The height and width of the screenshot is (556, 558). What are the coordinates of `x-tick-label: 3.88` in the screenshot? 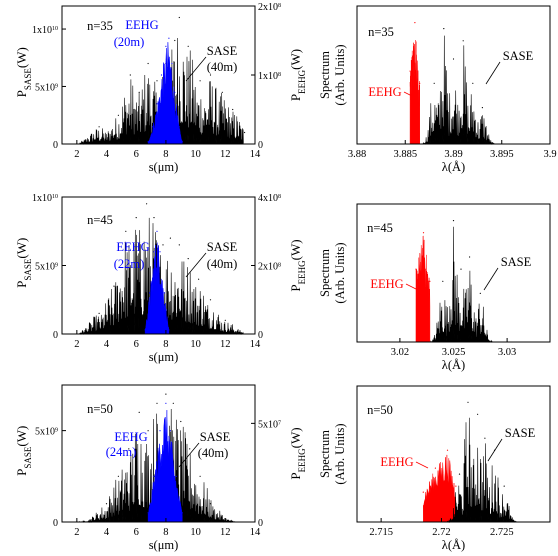 It's located at (357, 154).